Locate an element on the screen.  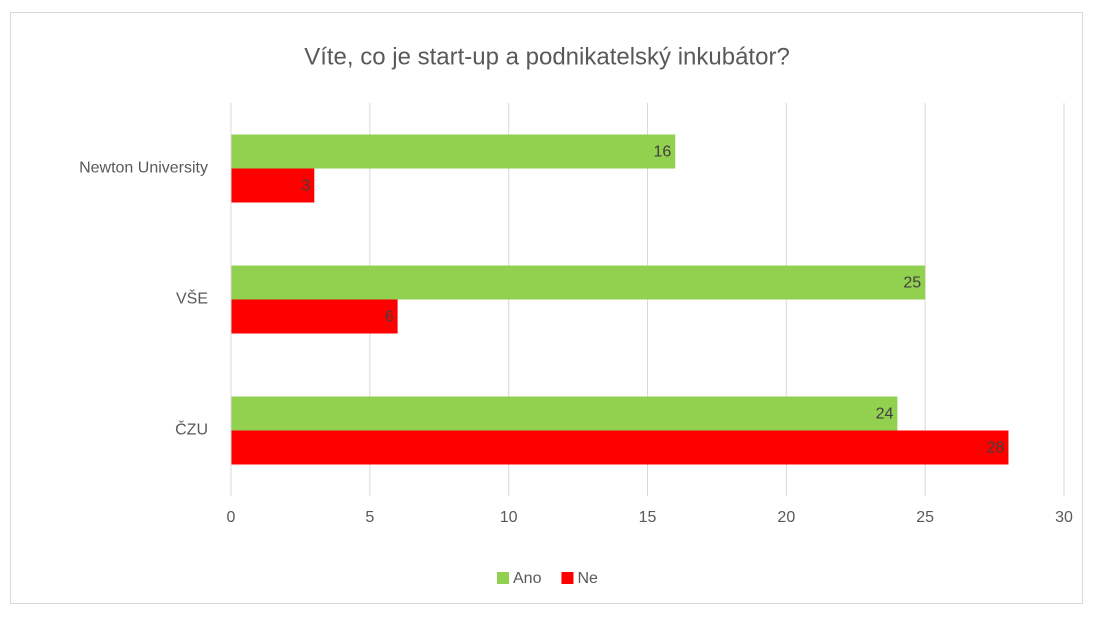
legend-label: Ano is located at coordinates (527, 578).